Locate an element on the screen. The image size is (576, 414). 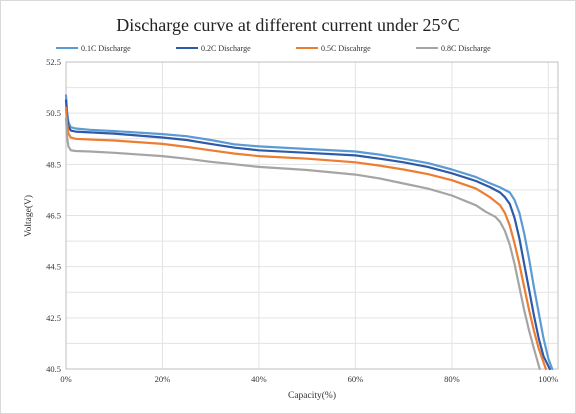
y-axis: 40.5 42.5 44.5 46.5 48.5 50.5 52.5 is located at coordinates (53, 215).